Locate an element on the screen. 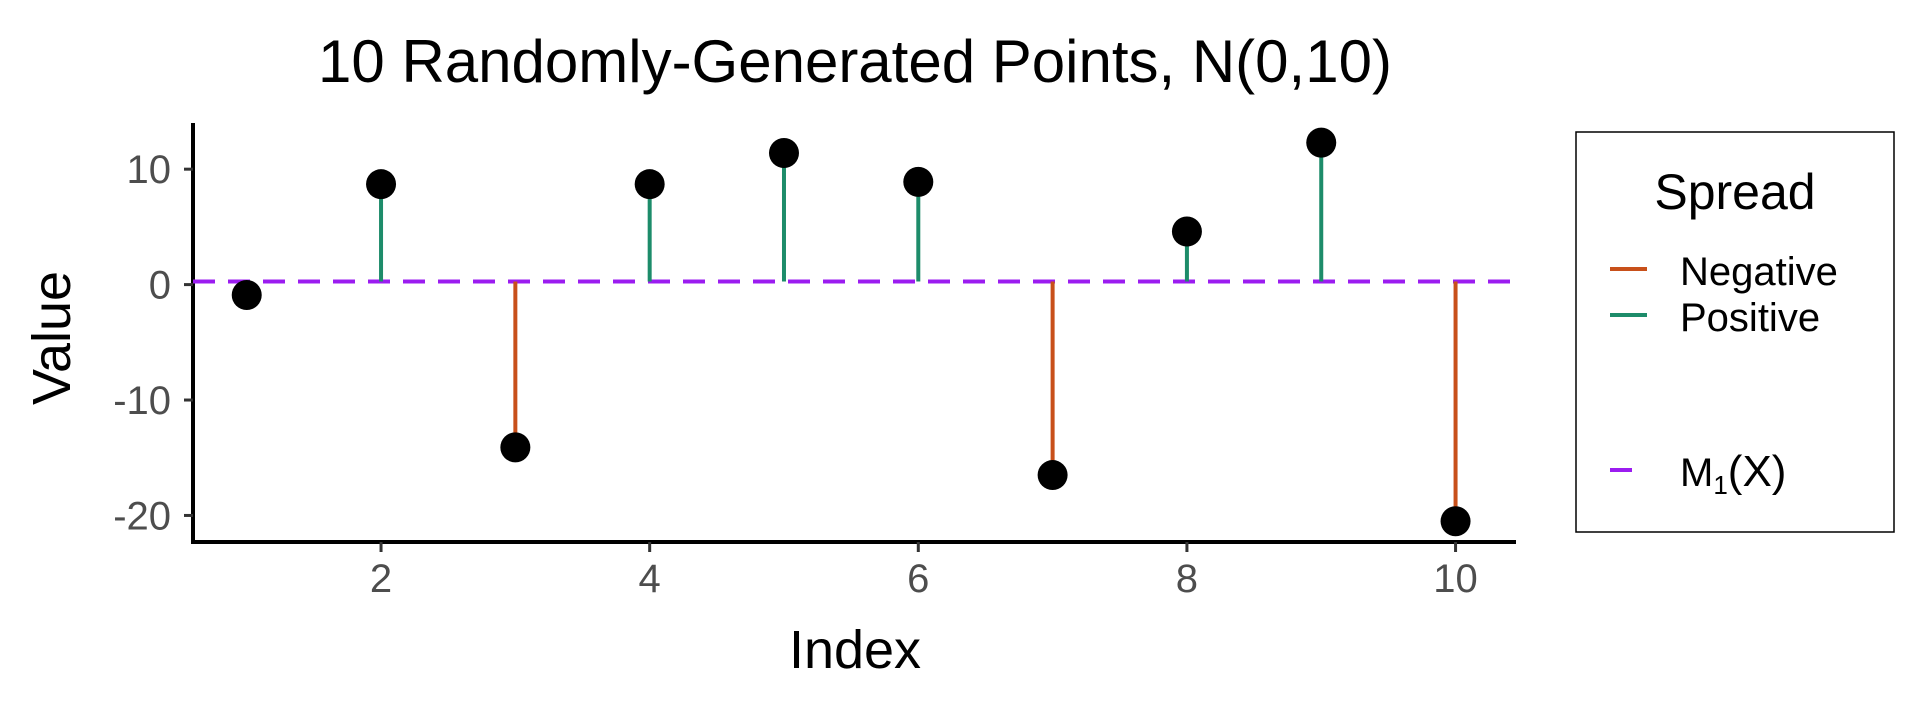 Image resolution: width=1920 pixels, height=710 pixels. mean-label-sub: 1 is located at coordinates (1720, 485).